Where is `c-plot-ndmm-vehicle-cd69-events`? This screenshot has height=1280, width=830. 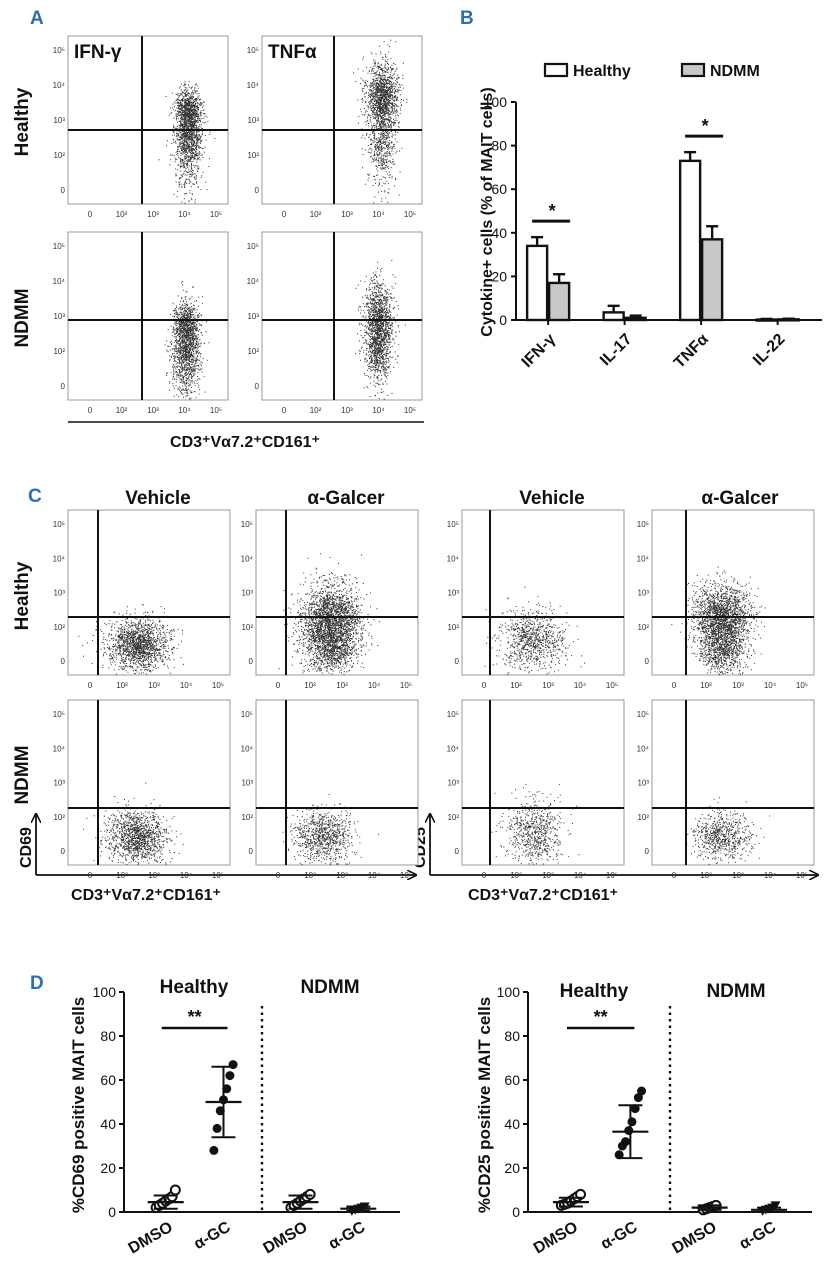 c-plot-ndmm-vehicle-cd69-events is located at coordinates (133, 823).